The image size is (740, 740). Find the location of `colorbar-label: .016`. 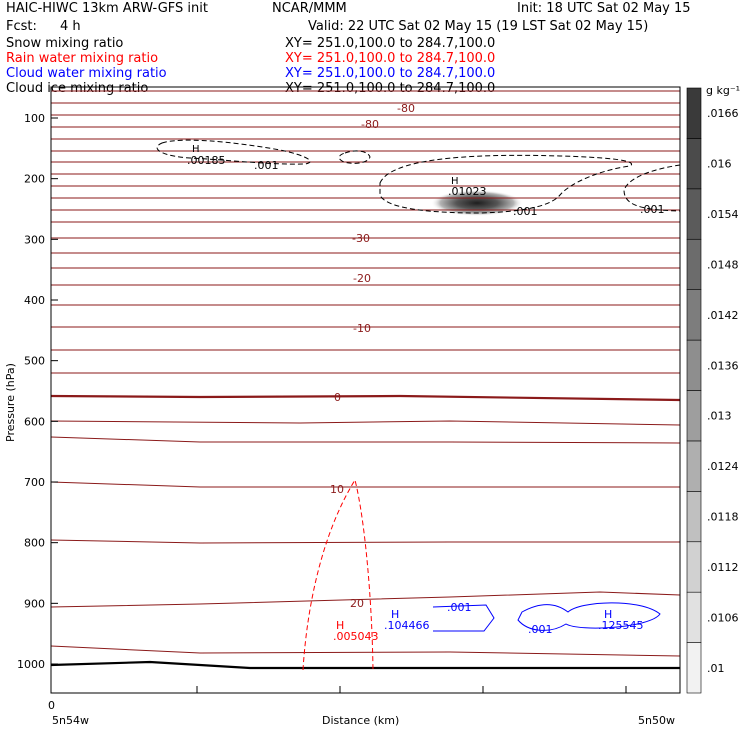

colorbar-label: .016 is located at coordinates (719, 164).